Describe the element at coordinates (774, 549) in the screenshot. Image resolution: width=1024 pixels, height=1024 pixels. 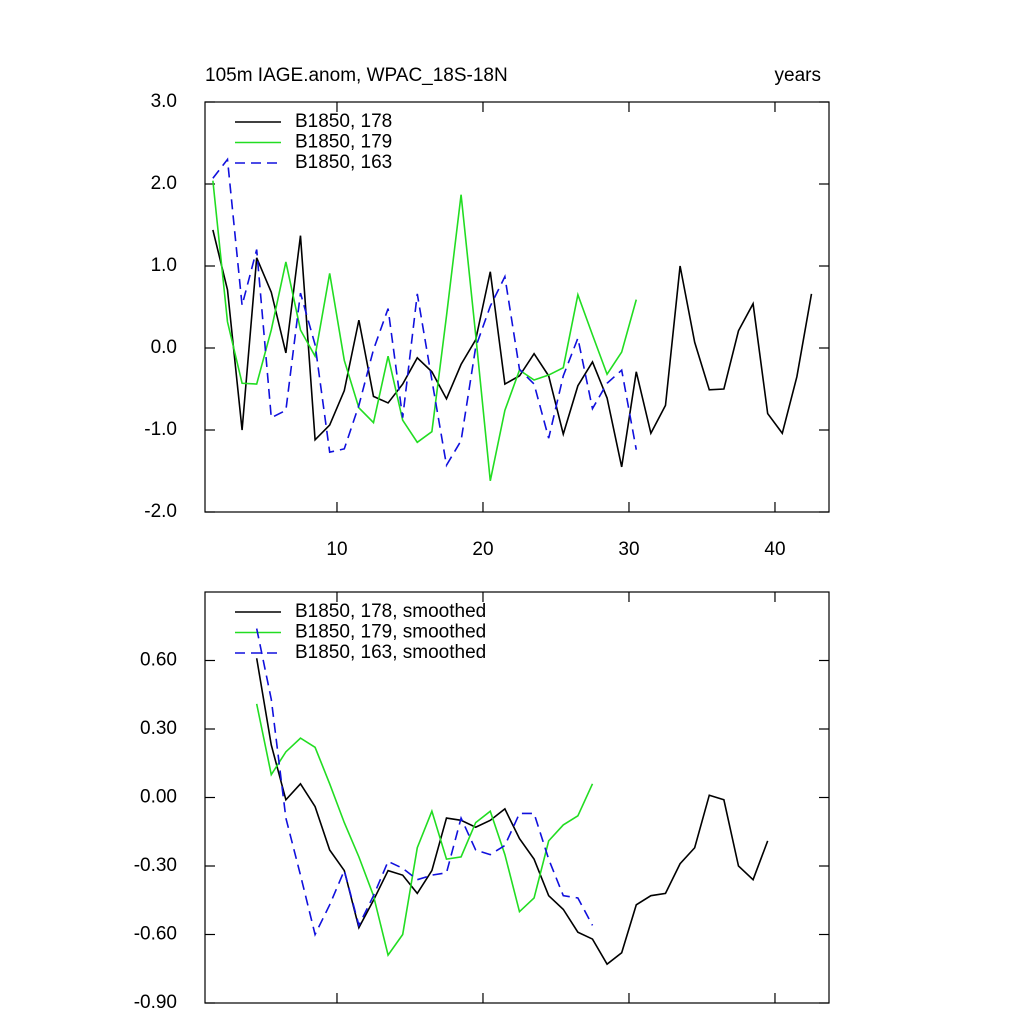
I see `x-tick-label: 40` at that location.